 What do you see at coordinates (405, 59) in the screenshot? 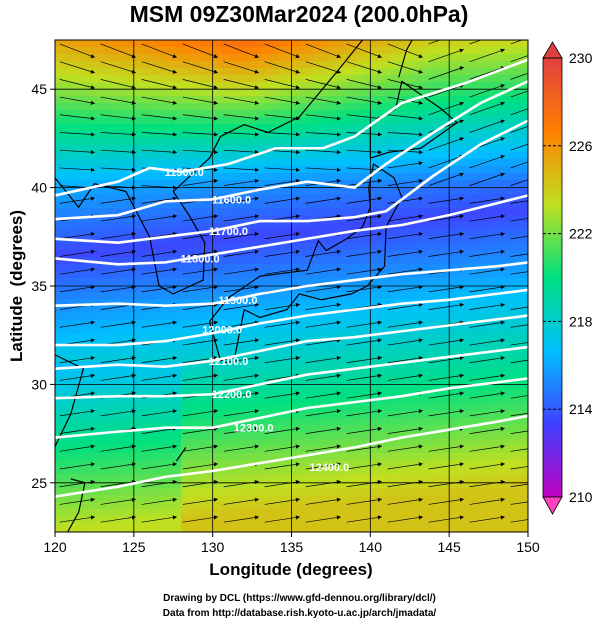
I see `coastline` at bounding box center [405, 59].